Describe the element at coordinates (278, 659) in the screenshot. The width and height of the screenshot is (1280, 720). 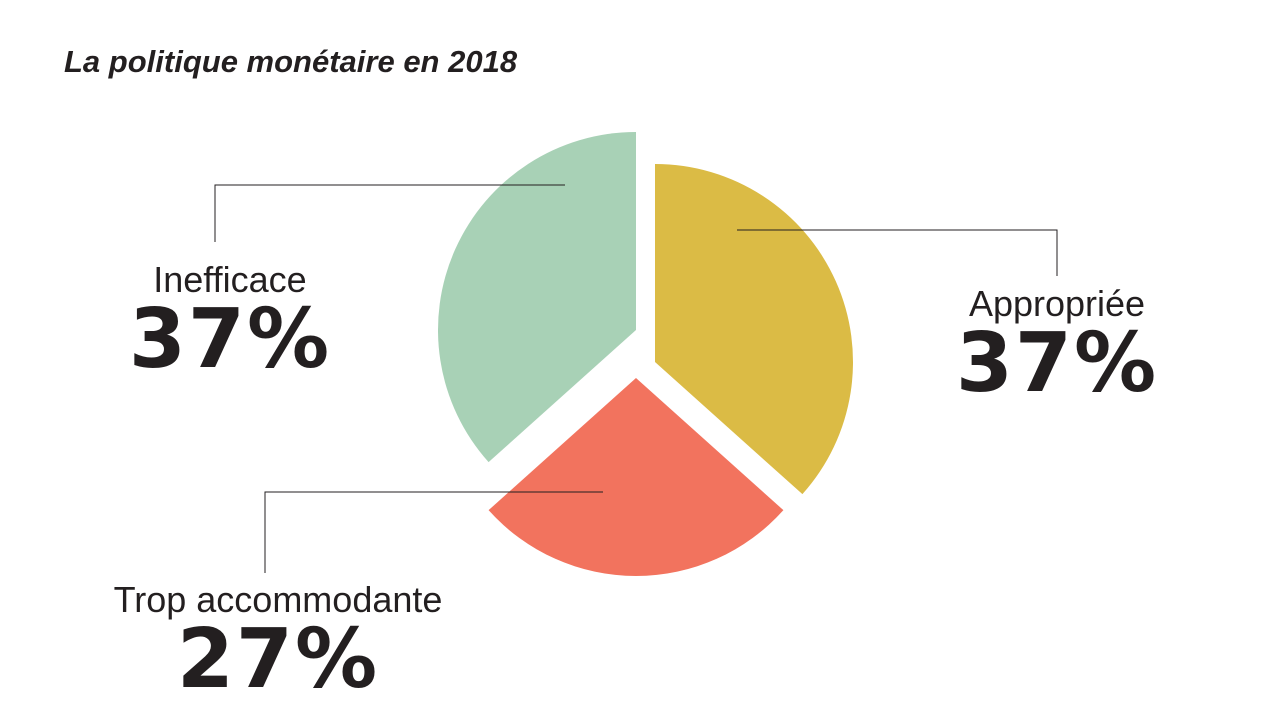
I see `slice-value: 27%` at that location.